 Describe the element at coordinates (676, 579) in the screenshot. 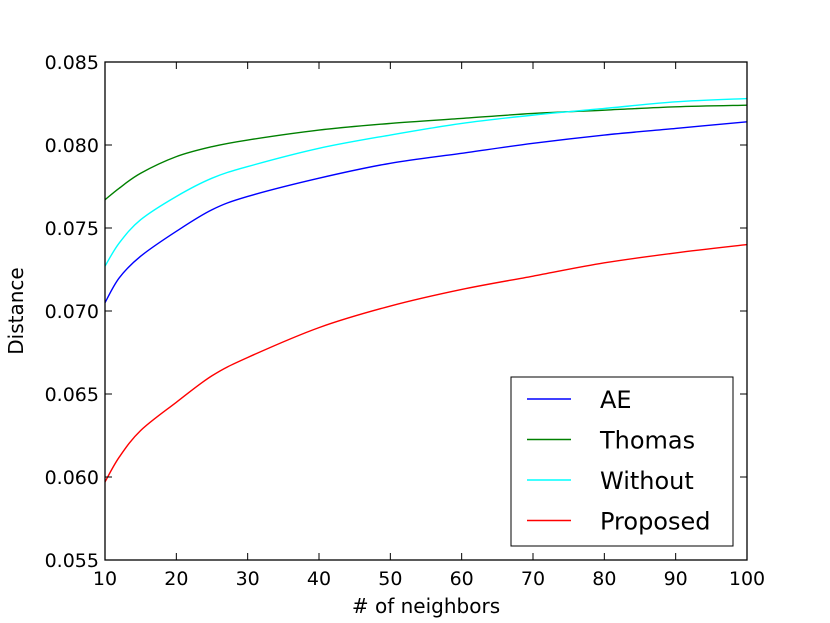

I see `x-tick-label: 90` at that location.